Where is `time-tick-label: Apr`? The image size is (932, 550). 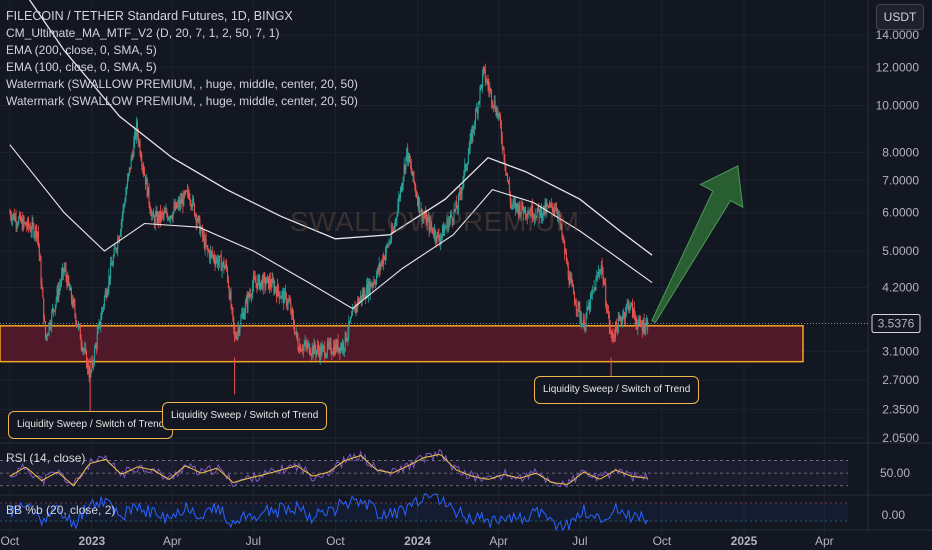
time-tick-label: Apr is located at coordinates (498, 541).